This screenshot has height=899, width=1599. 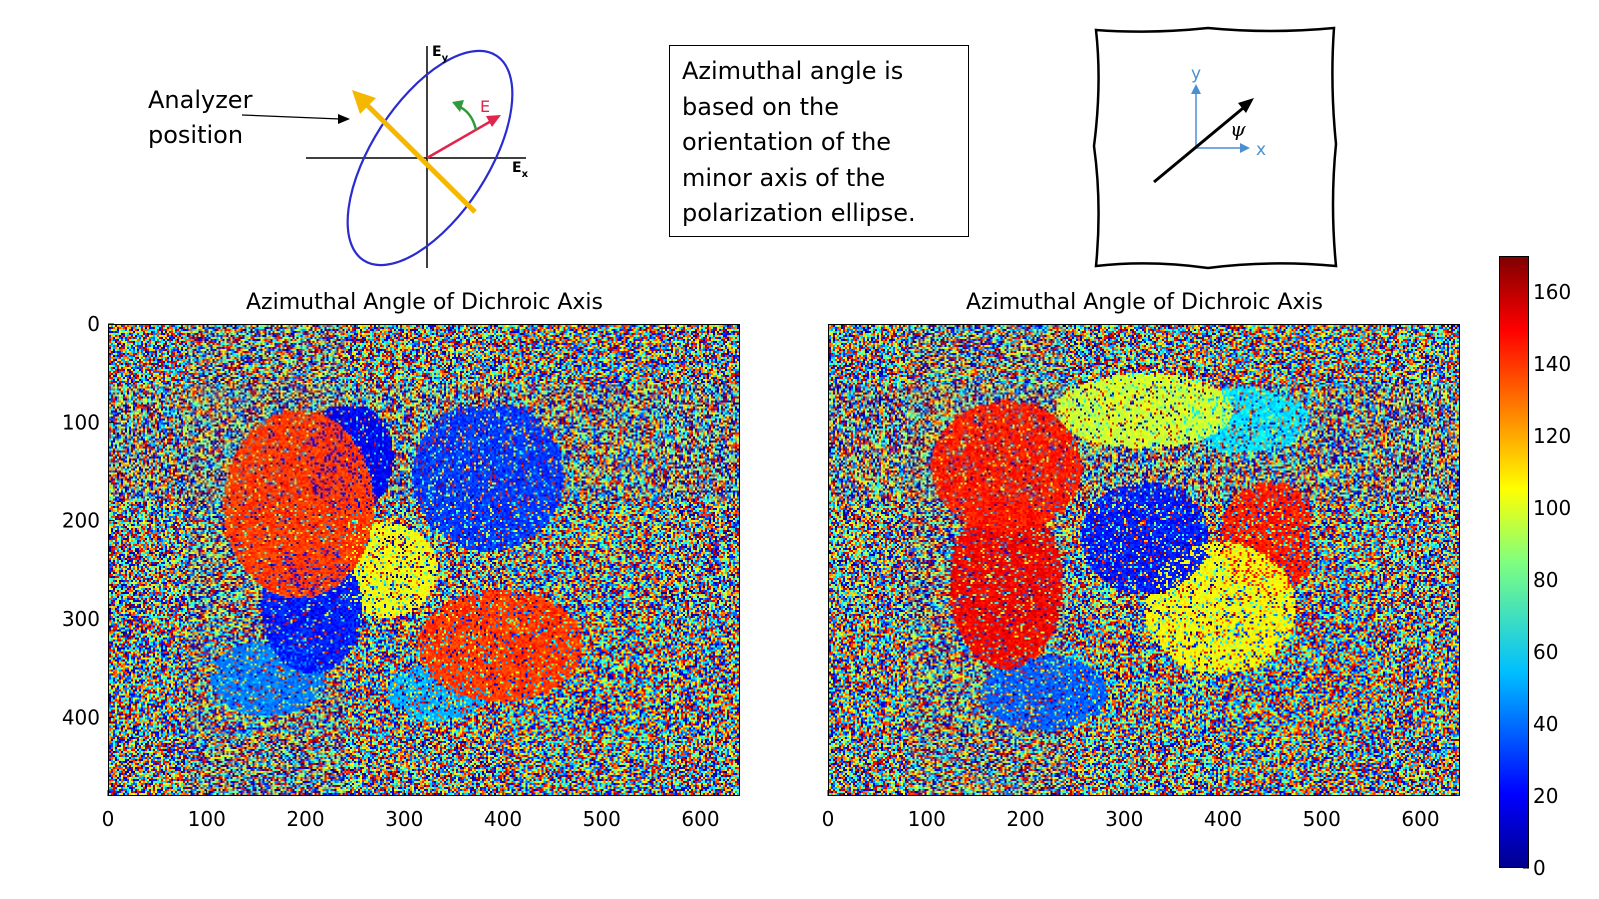 I want to click on analyzer-line-1: Analyzer, so click(x=200, y=100).